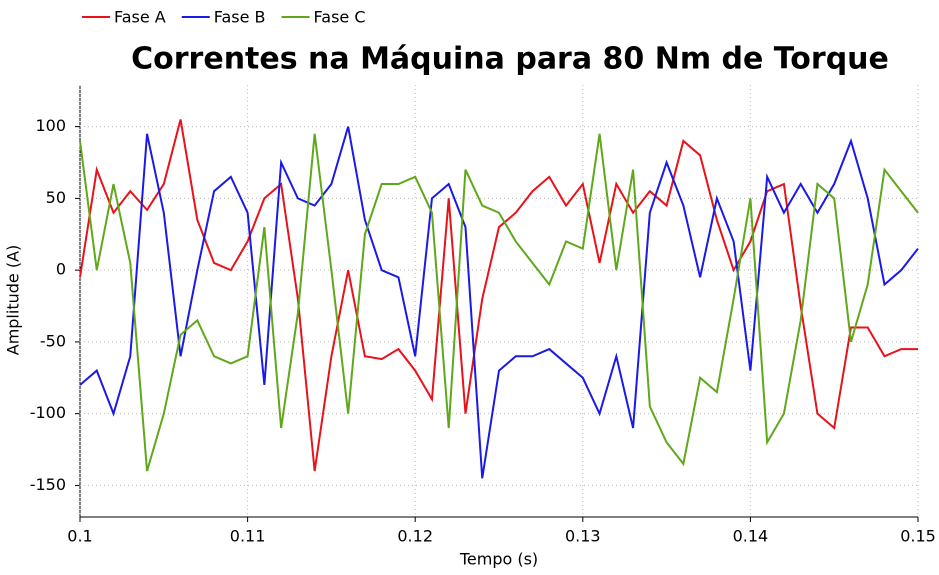 The image size is (939, 575). I want to click on x-tick-label: 0.1, so click(79, 536).